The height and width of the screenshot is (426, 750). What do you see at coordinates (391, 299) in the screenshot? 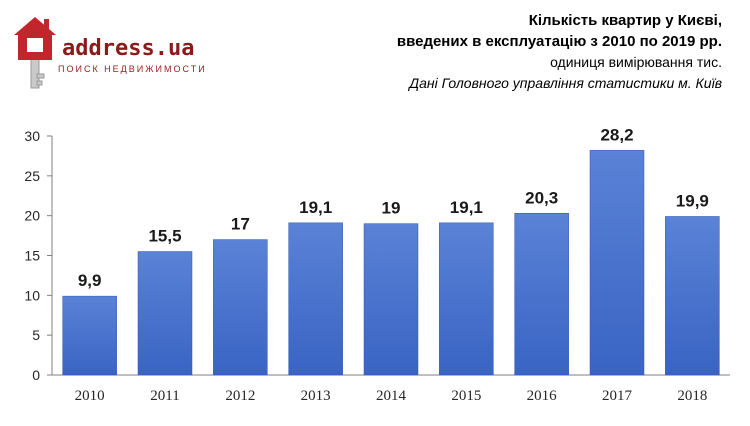
I see `bar-2014` at bounding box center [391, 299].